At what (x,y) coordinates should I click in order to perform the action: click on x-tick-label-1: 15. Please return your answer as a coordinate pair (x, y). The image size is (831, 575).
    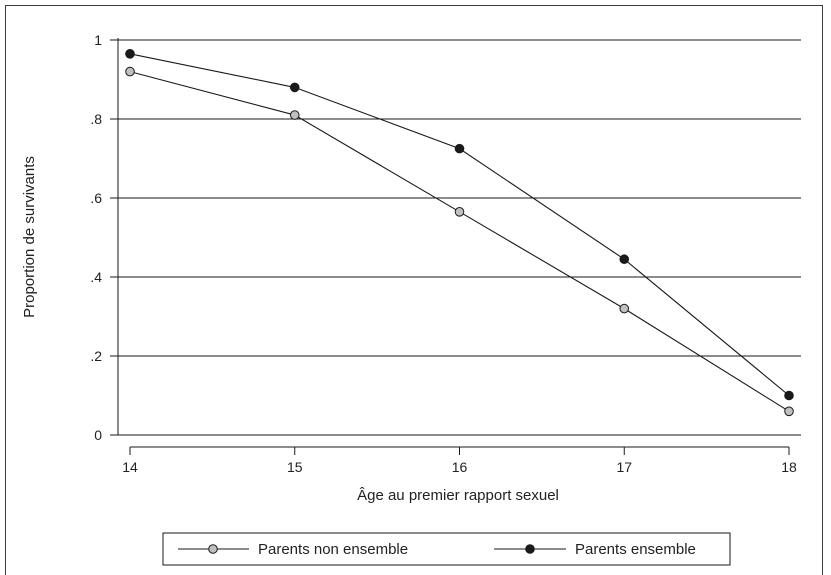
    Looking at the image, I should click on (295, 467).